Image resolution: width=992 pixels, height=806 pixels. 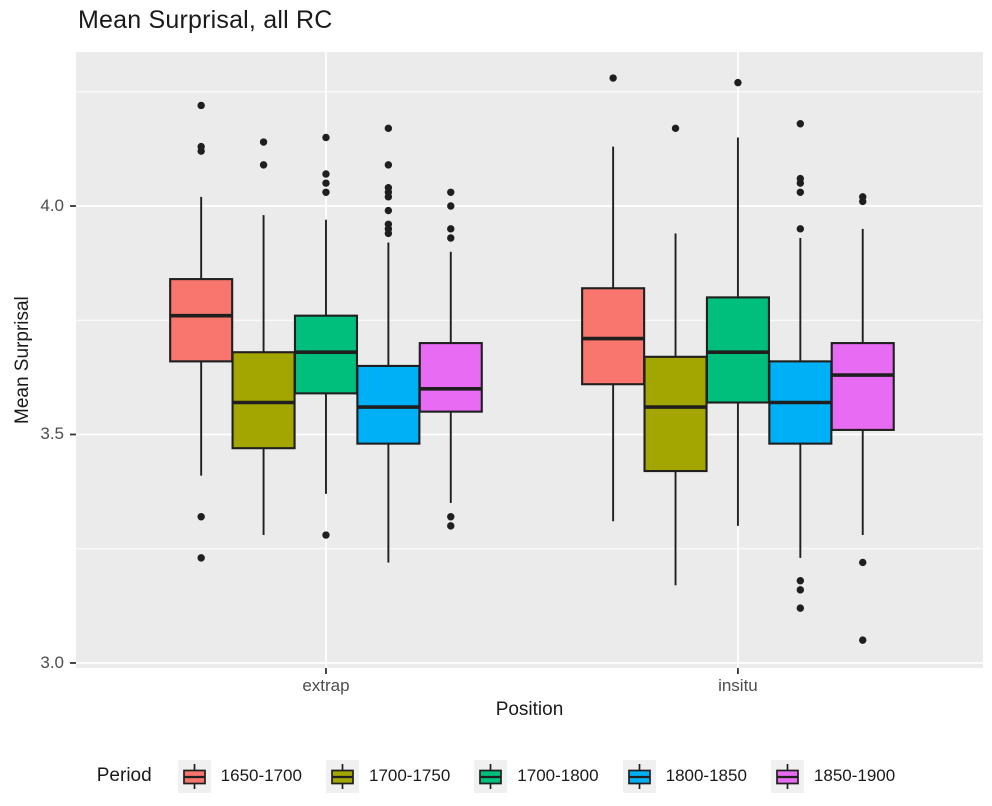 I want to click on y-axis-title: Mean Surprisal, so click(x=22, y=360).